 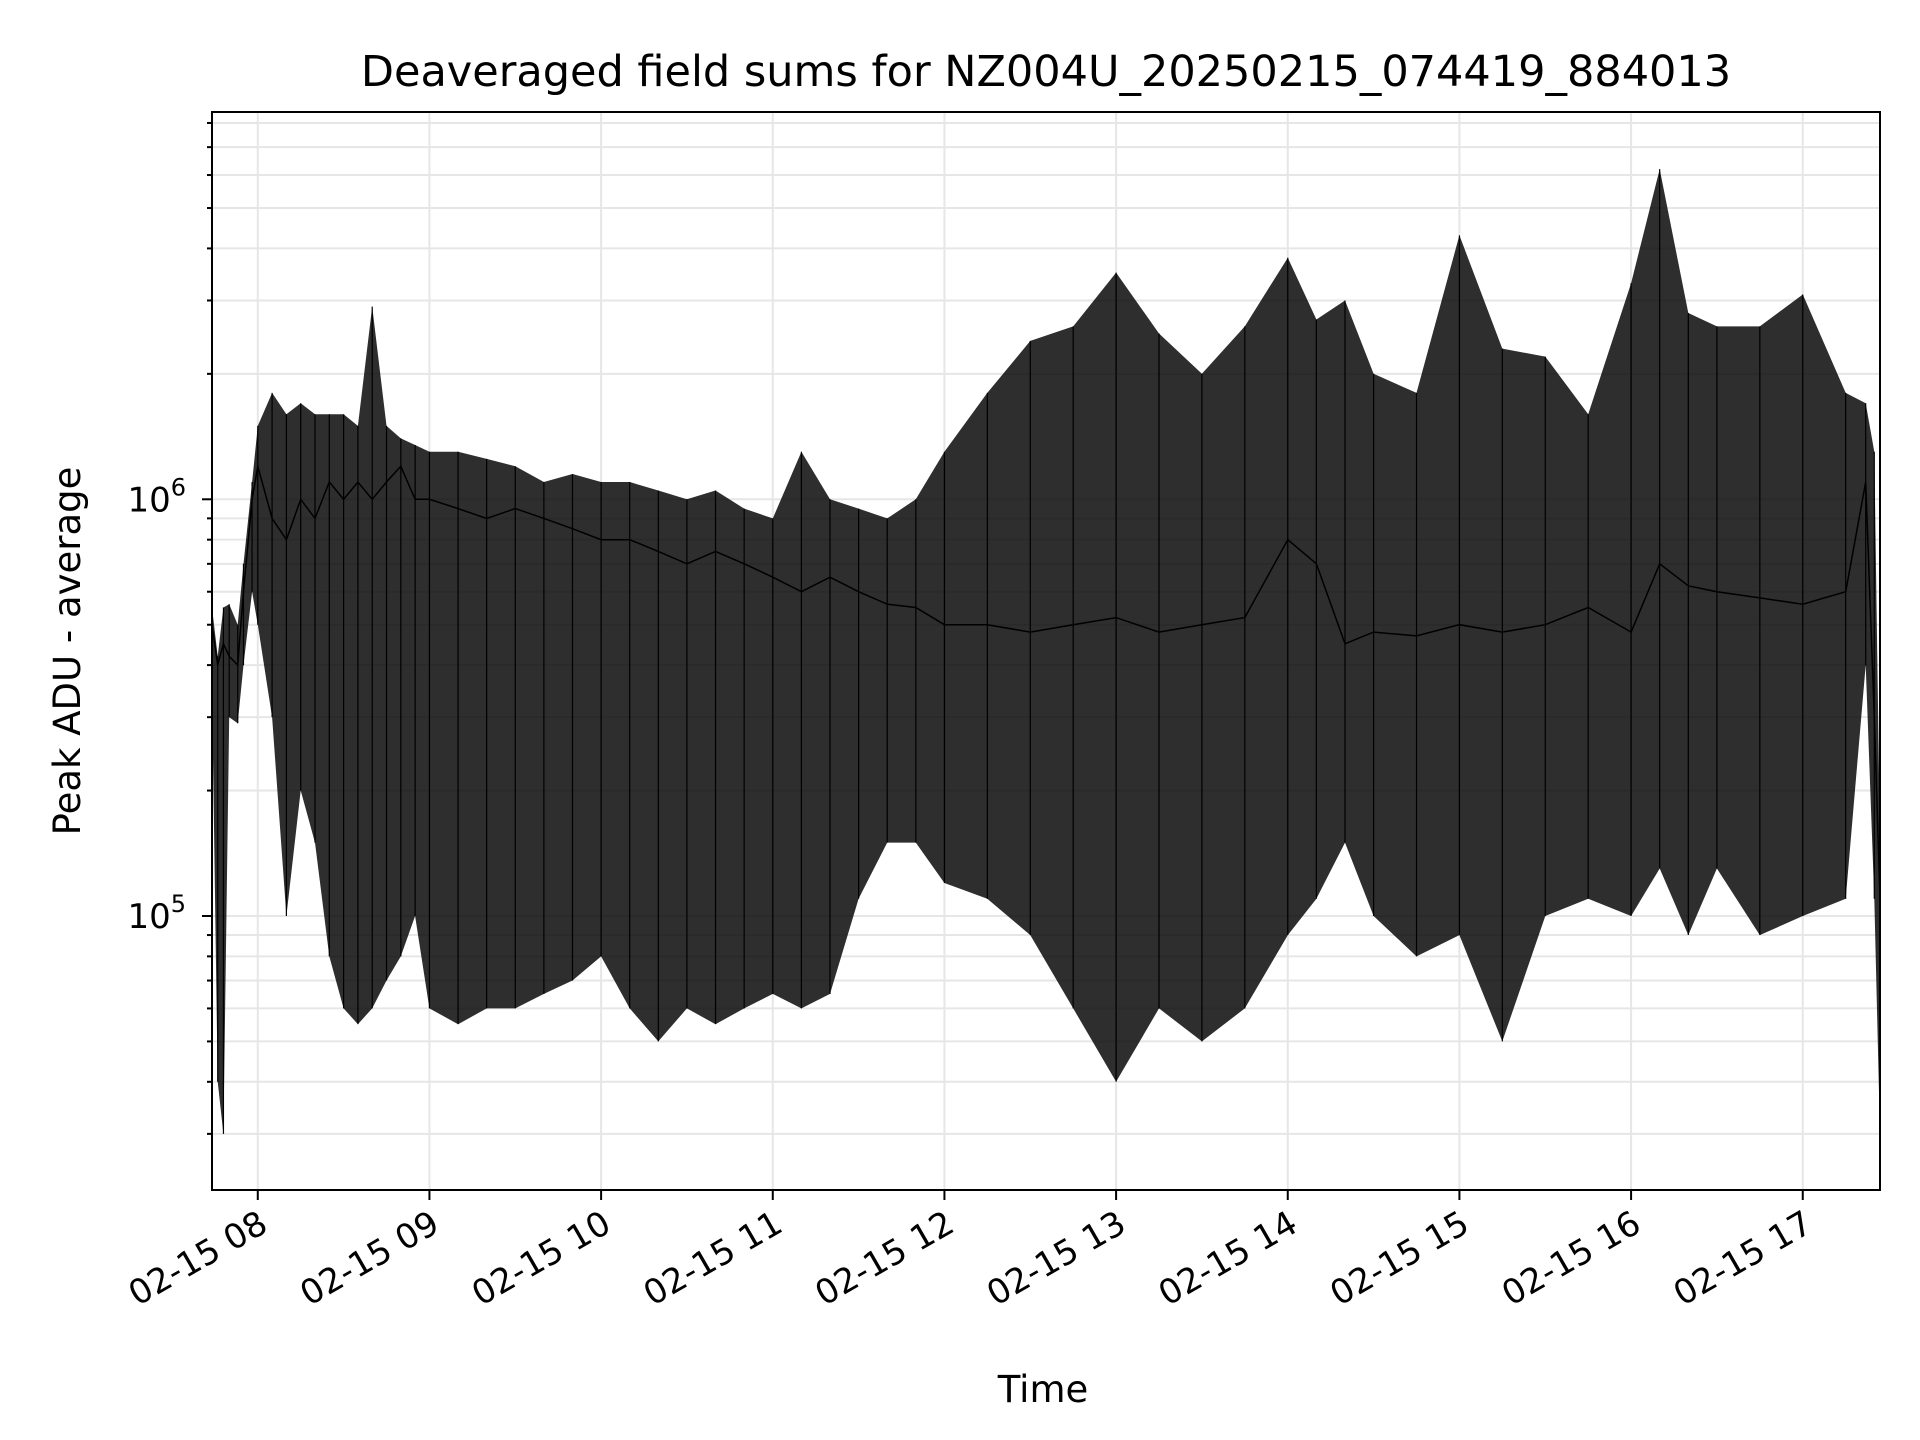 What do you see at coordinates (1043, 1389) in the screenshot?
I see `x-axis-label: Time` at bounding box center [1043, 1389].